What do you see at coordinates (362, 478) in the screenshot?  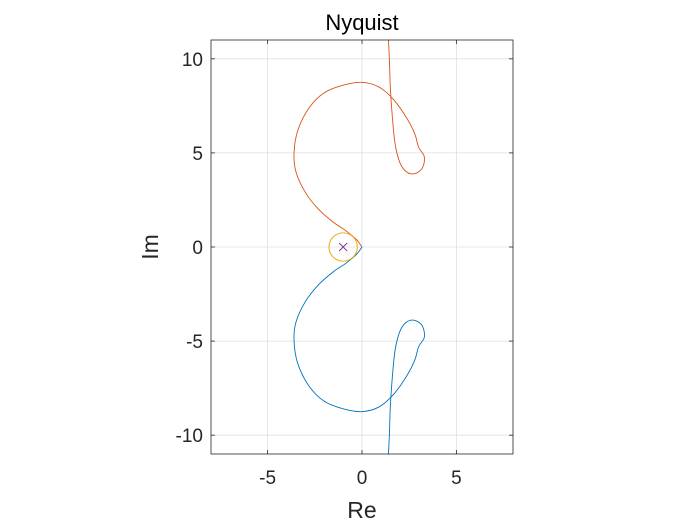 I see `x-tick-label: 0` at bounding box center [362, 478].